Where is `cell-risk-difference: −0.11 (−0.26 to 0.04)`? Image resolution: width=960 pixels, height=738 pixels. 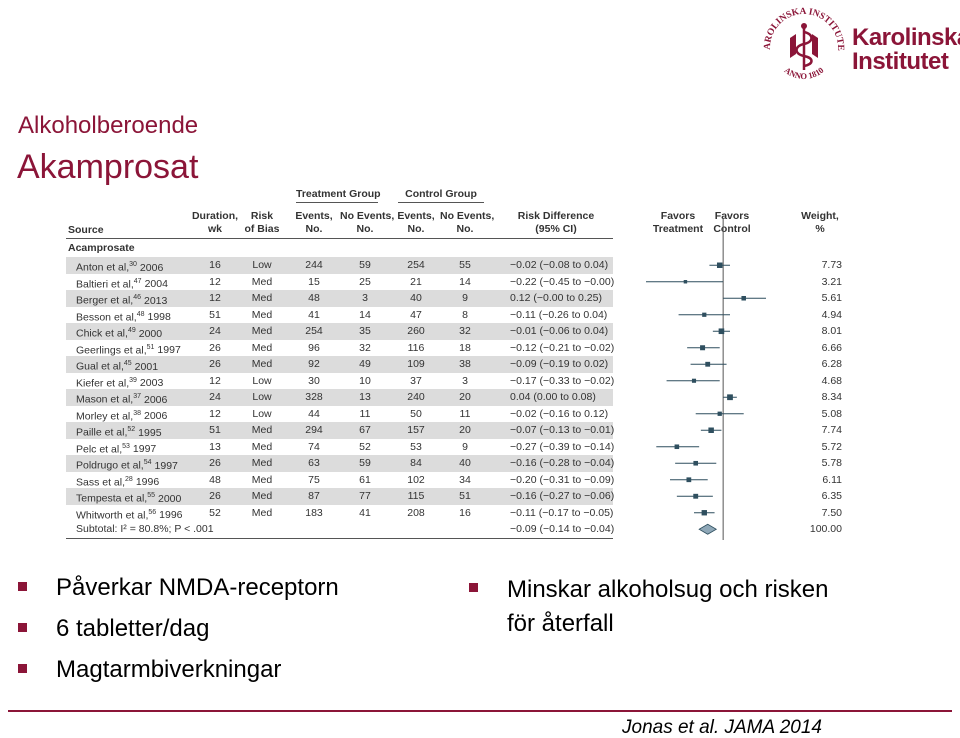 cell-risk-difference: −0.11 (−0.26 to 0.04) is located at coordinates (559, 314).